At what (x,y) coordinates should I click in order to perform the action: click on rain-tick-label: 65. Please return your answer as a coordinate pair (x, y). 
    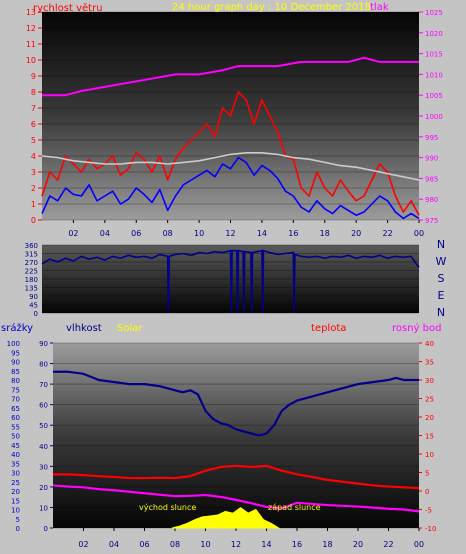
    Looking at the image, I should click on (15, 409).